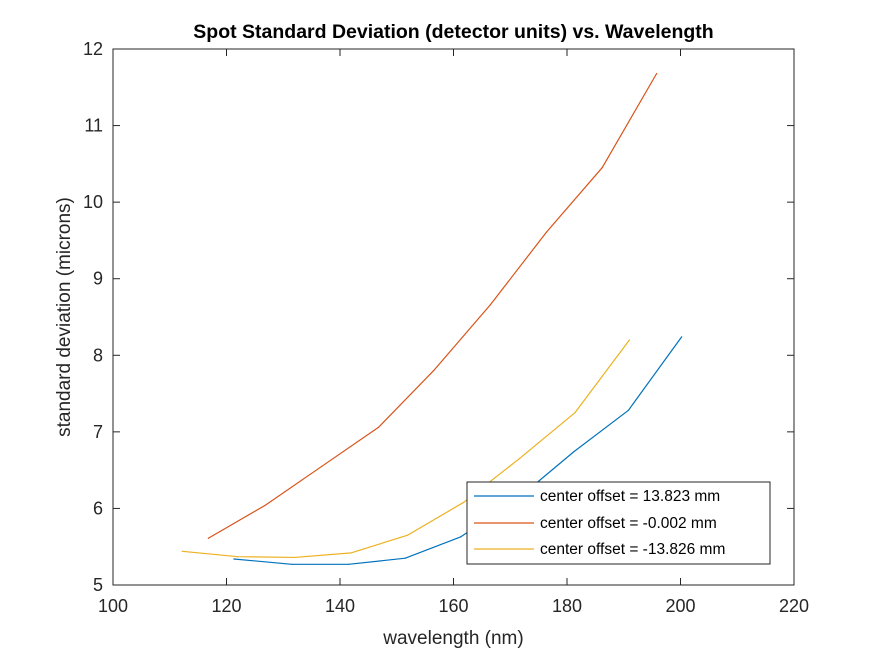  Describe the element at coordinates (93, 202) in the screenshot. I see `y-tick-label: 10` at that location.